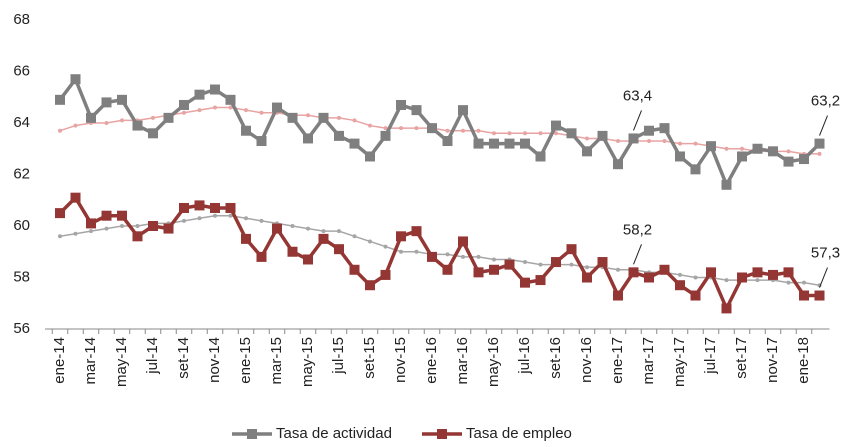  I want to click on x-tick-label: may-16, so click(493, 362).